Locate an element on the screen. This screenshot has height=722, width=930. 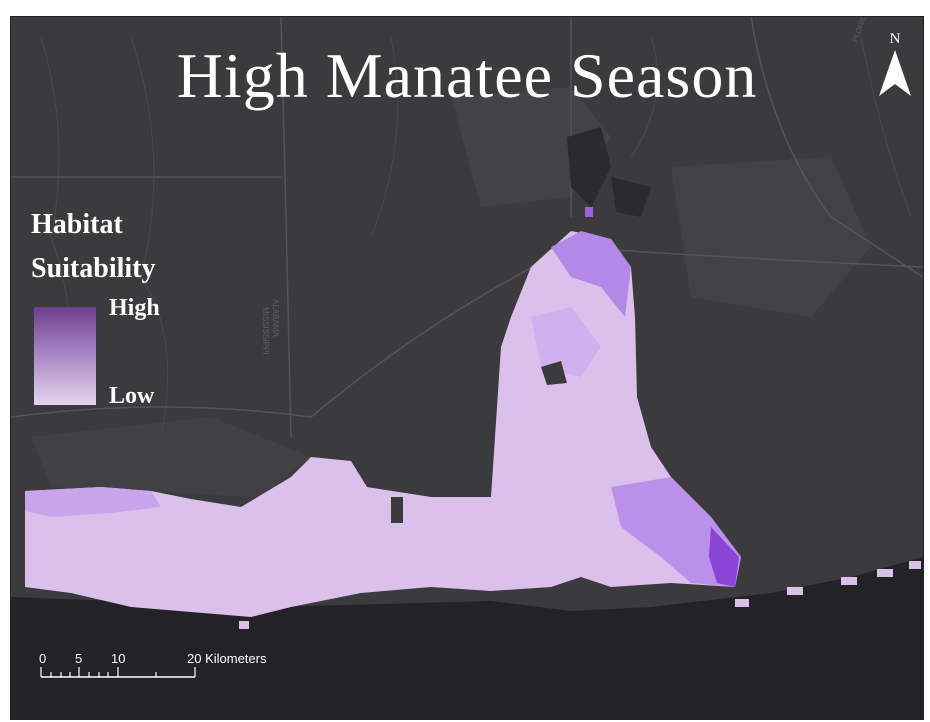
legend-title-line1: Habitat is located at coordinates (77, 224).